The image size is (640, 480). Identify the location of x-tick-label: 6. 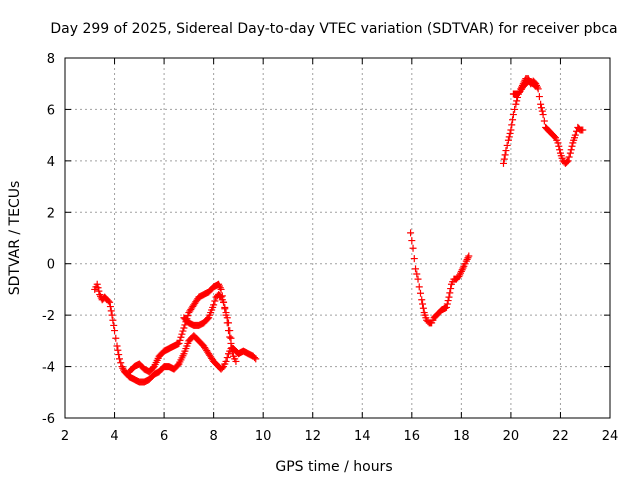
(164, 436).